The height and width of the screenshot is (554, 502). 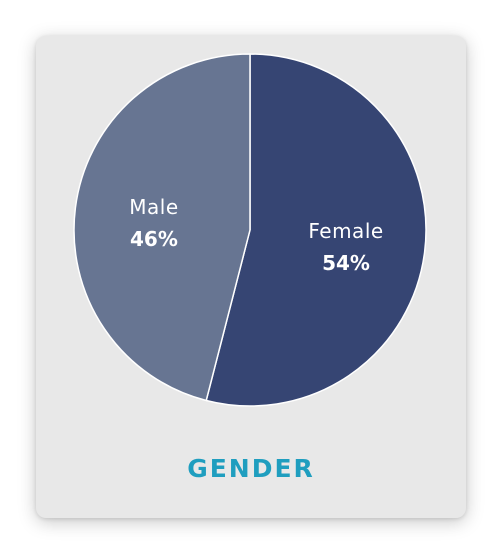 What do you see at coordinates (345, 231) in the screenshot?
I see `slice-label-female: Female` at bounding box center [345, 231].